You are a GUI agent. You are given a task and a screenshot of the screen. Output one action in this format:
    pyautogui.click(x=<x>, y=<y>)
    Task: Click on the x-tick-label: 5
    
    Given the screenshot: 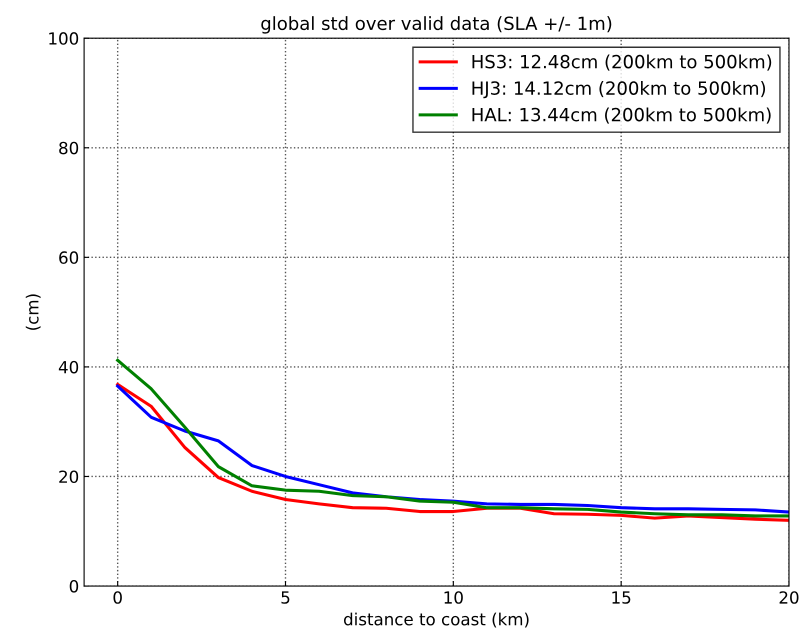 What is the action you would take?
    pyautogui.click(x=285, y=597)
    